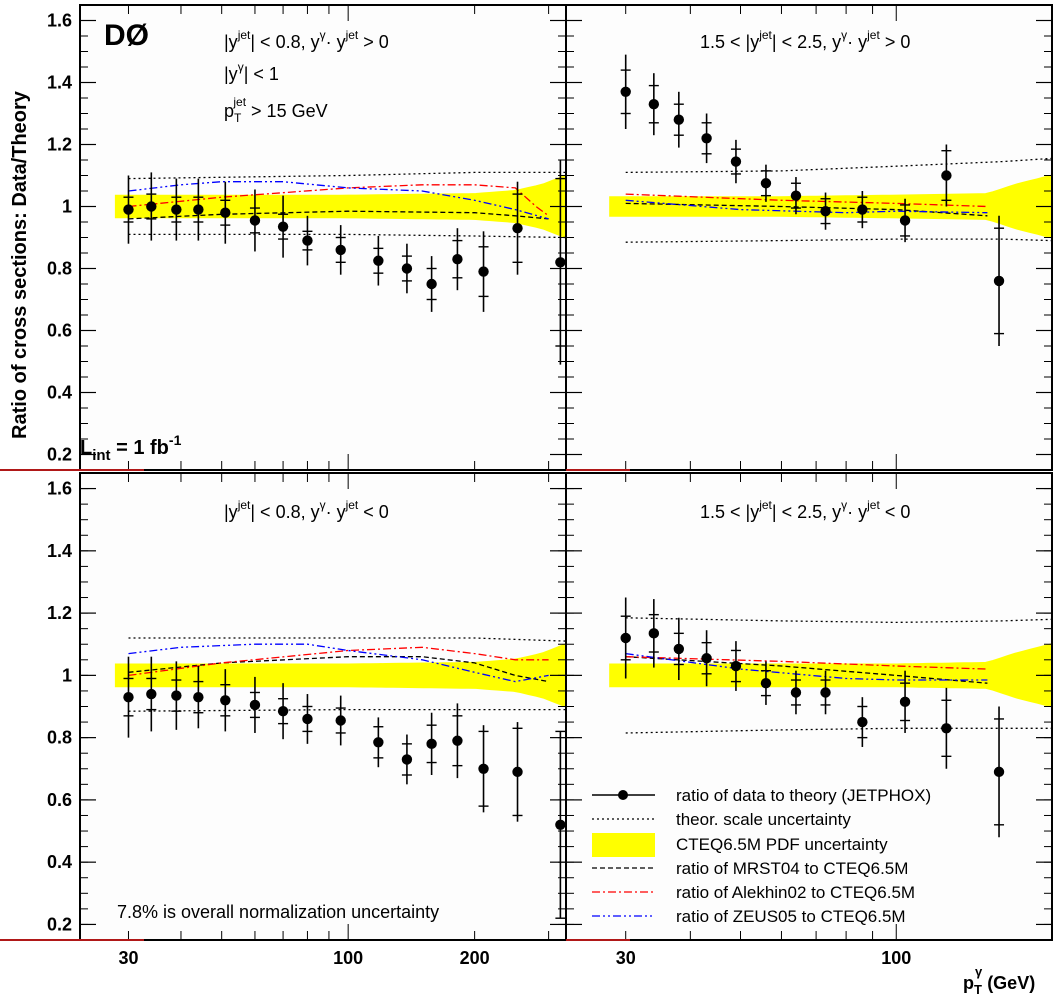  What do you see at coordinates (347, 175) in the screenshot?
I see `scale-uncertainty-upper` at bounding box center [347, 175].